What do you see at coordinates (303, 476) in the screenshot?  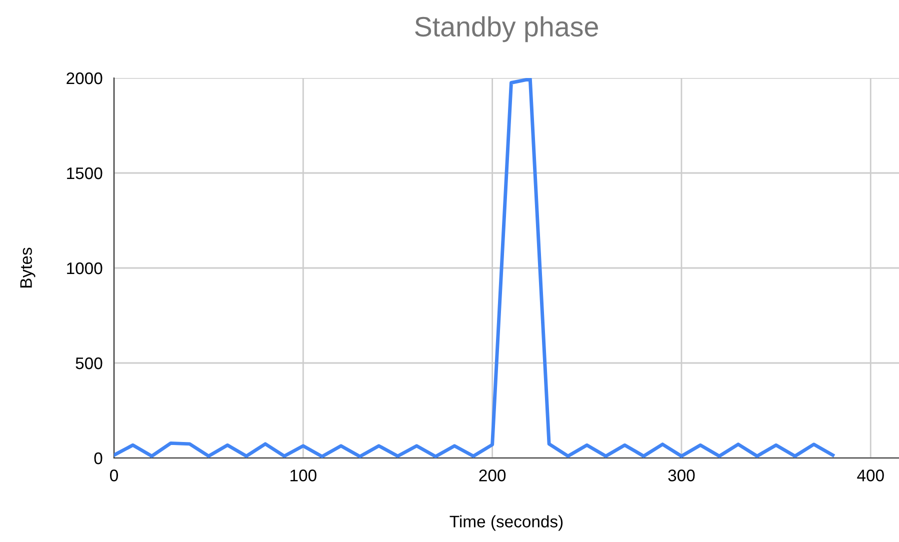 I see `x-tick-label: 100` at bounding box center [303, 476].